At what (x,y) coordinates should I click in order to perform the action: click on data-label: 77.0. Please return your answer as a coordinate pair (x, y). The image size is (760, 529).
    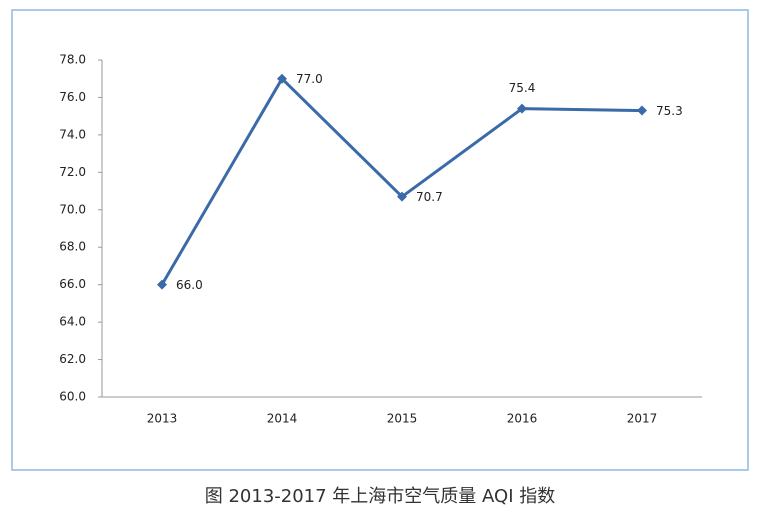
    Looking at the image, I should click on (309, 79).